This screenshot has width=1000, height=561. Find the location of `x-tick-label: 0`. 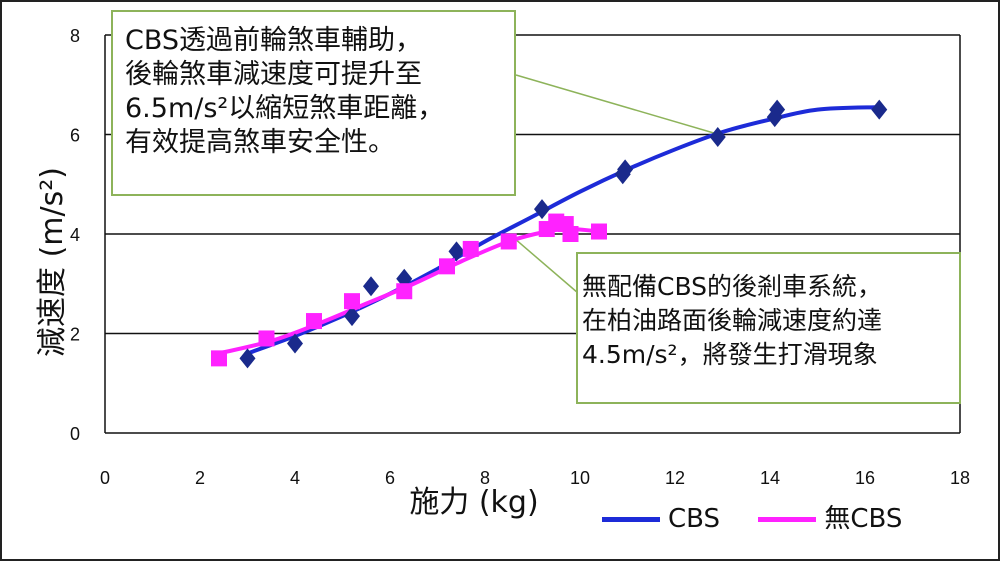

x-tick-label: 0 is located at coordinates (105, 478).